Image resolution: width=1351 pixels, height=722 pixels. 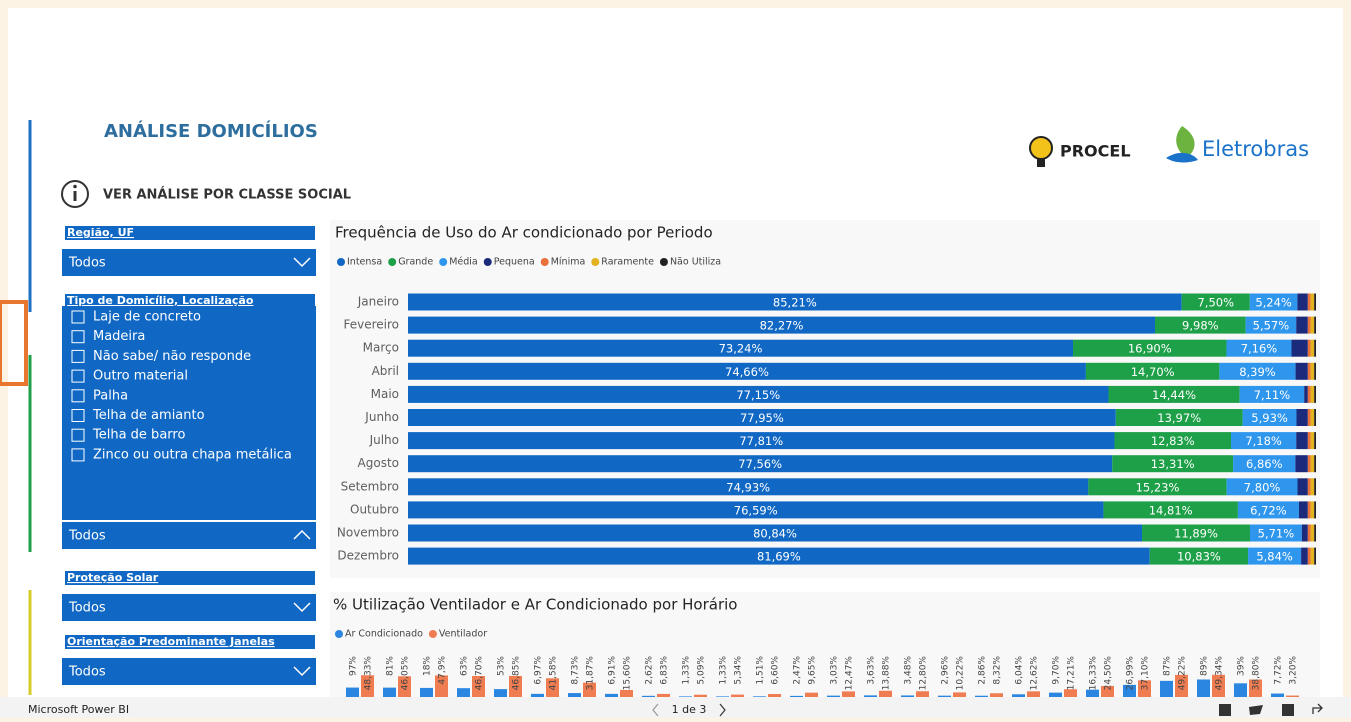 I want to click on info-icon, so click(x=75, y=194).